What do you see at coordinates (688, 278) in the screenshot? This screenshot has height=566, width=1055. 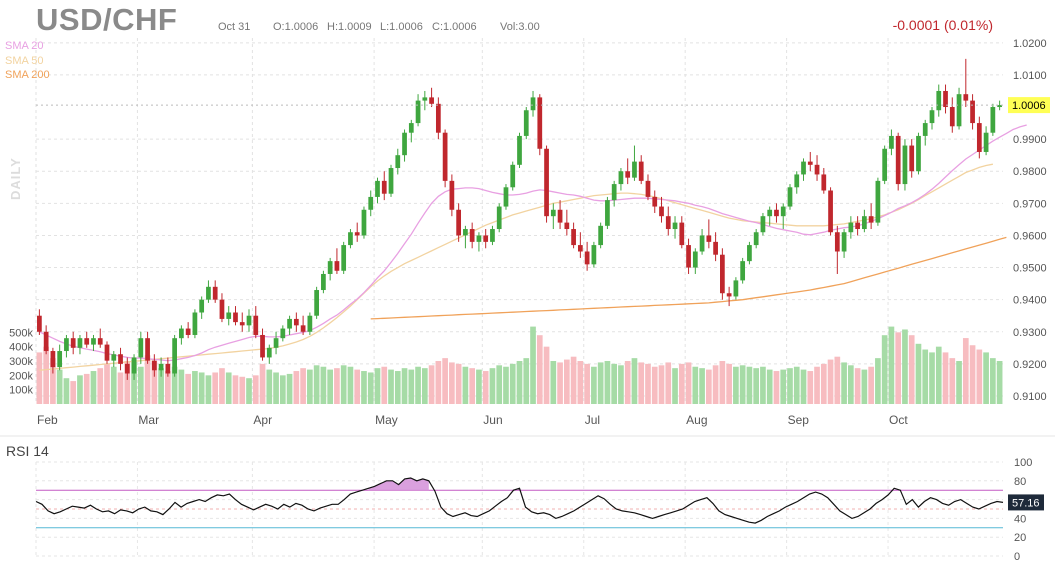 I see `sma200-line` at bounding box center [688, 278].